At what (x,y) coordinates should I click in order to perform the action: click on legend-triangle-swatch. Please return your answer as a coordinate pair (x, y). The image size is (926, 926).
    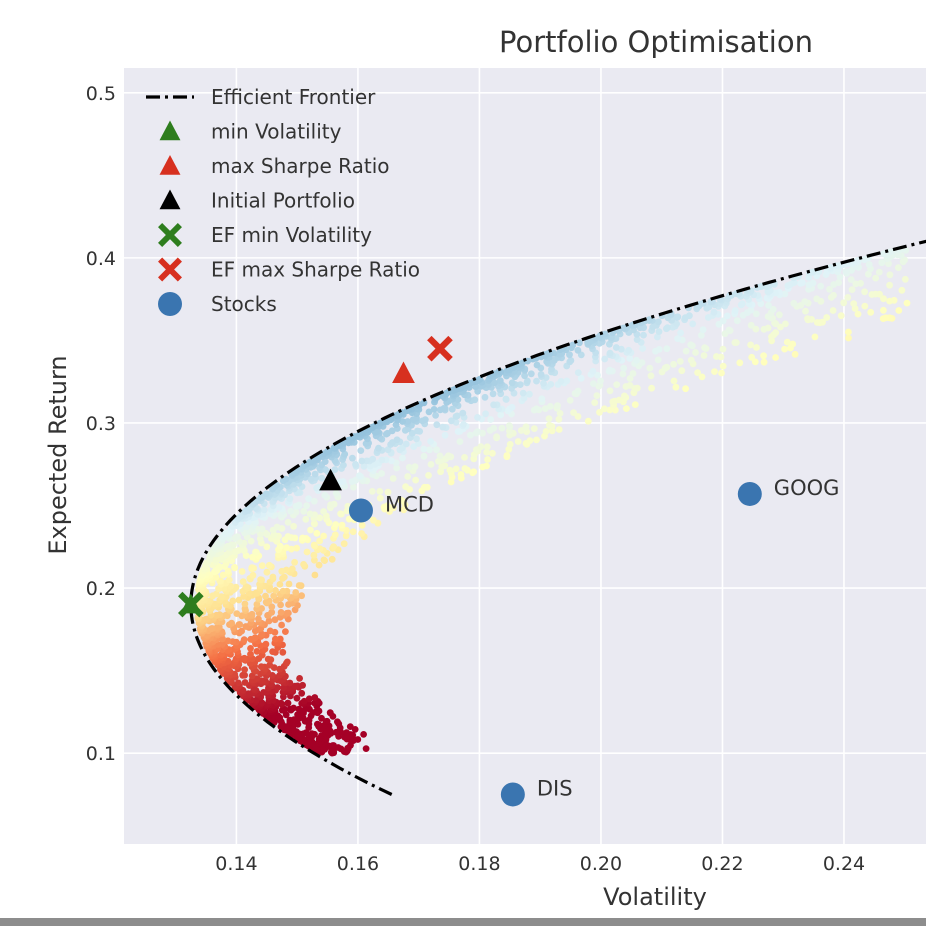
    Looking at the image, I should click on (170, 130).